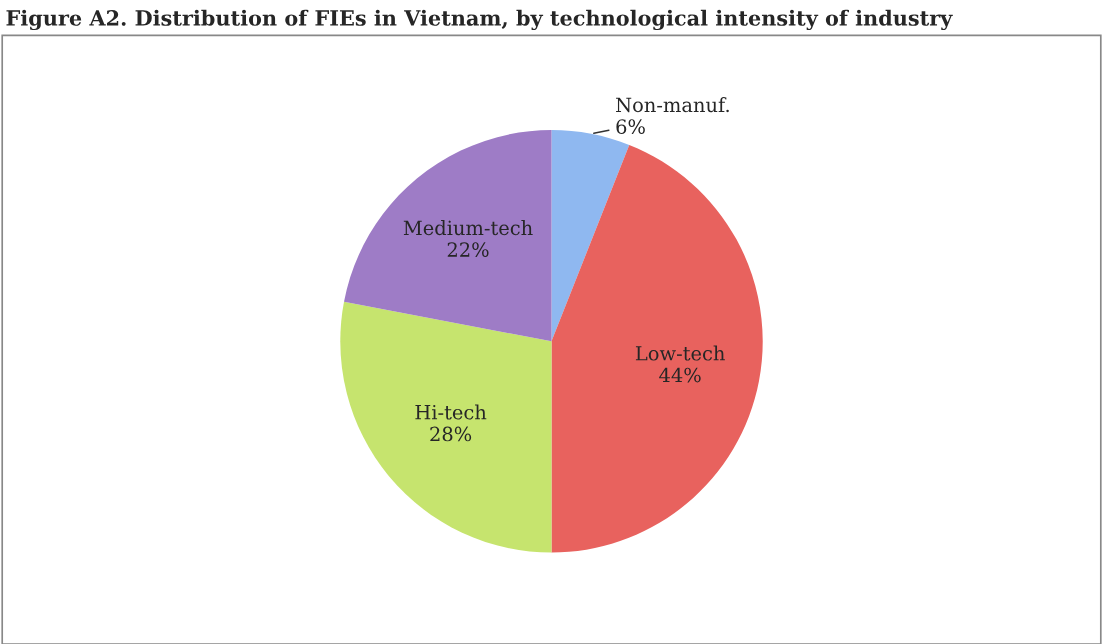 The height and width of the screenshot is (644, 1103). What do you see at coordinates (680, 375) in the screenshot?
I see `data-label: 44%` at bounding box center [680, 375].